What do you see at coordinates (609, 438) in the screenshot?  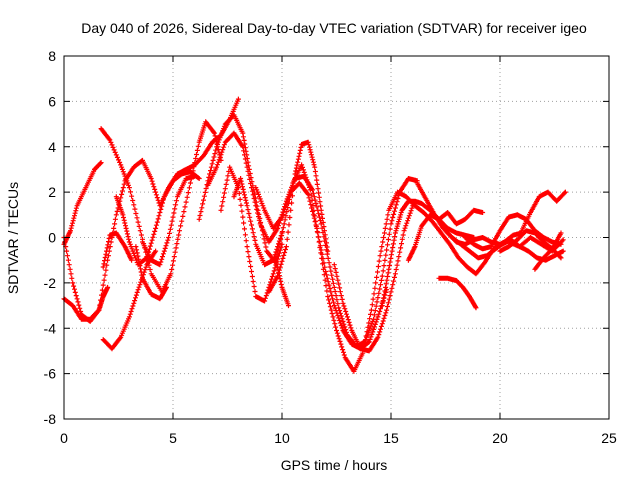 I see `x-tick-label: 25` at bounding box center [609, 438].